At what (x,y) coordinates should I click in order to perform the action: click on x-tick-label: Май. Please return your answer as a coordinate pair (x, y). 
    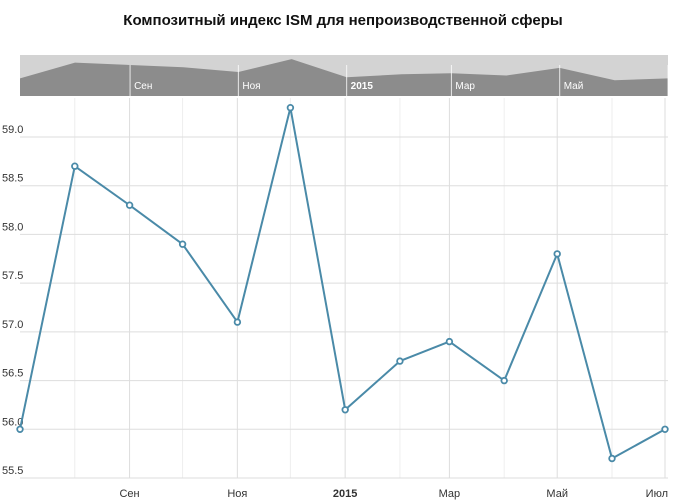
    Looking at the image, I should click on (557, 494).